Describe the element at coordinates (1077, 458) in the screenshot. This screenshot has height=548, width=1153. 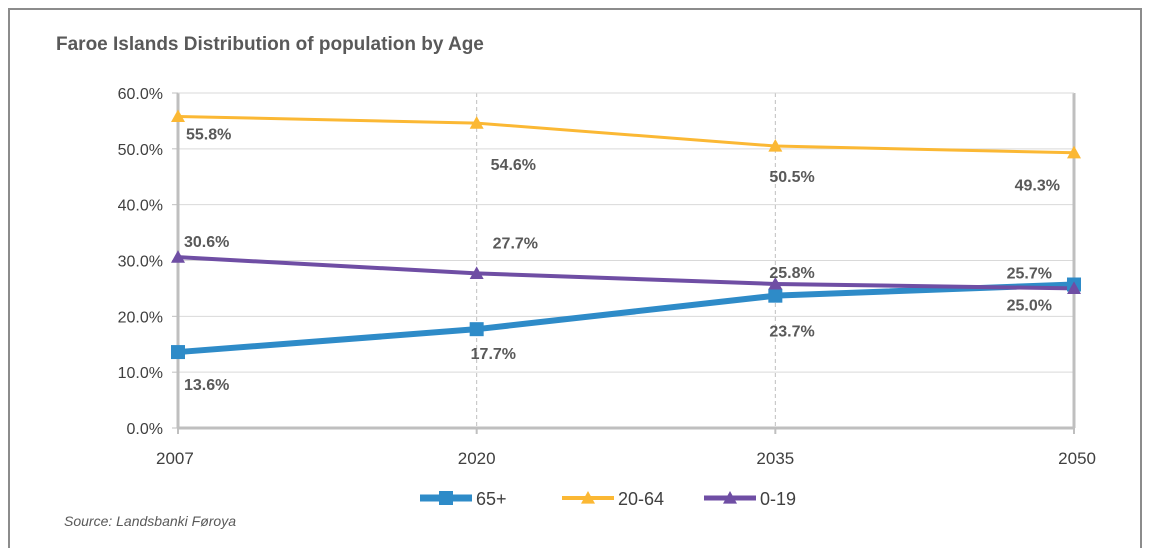
I see `x-tick-label: 2050` at that location.